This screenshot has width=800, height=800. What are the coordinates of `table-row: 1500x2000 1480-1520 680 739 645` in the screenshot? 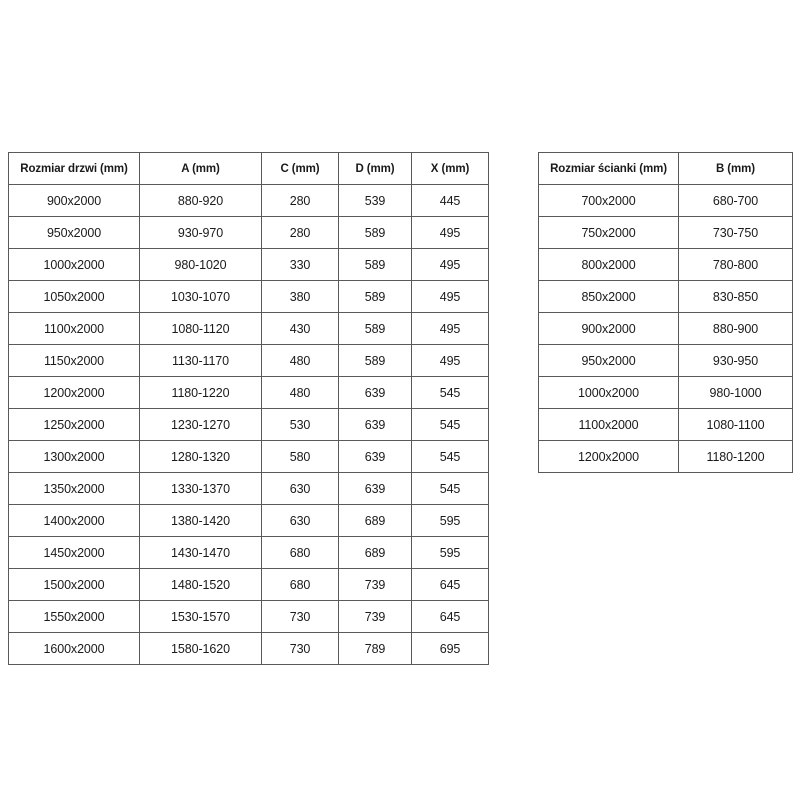 It's located at (248, 584).